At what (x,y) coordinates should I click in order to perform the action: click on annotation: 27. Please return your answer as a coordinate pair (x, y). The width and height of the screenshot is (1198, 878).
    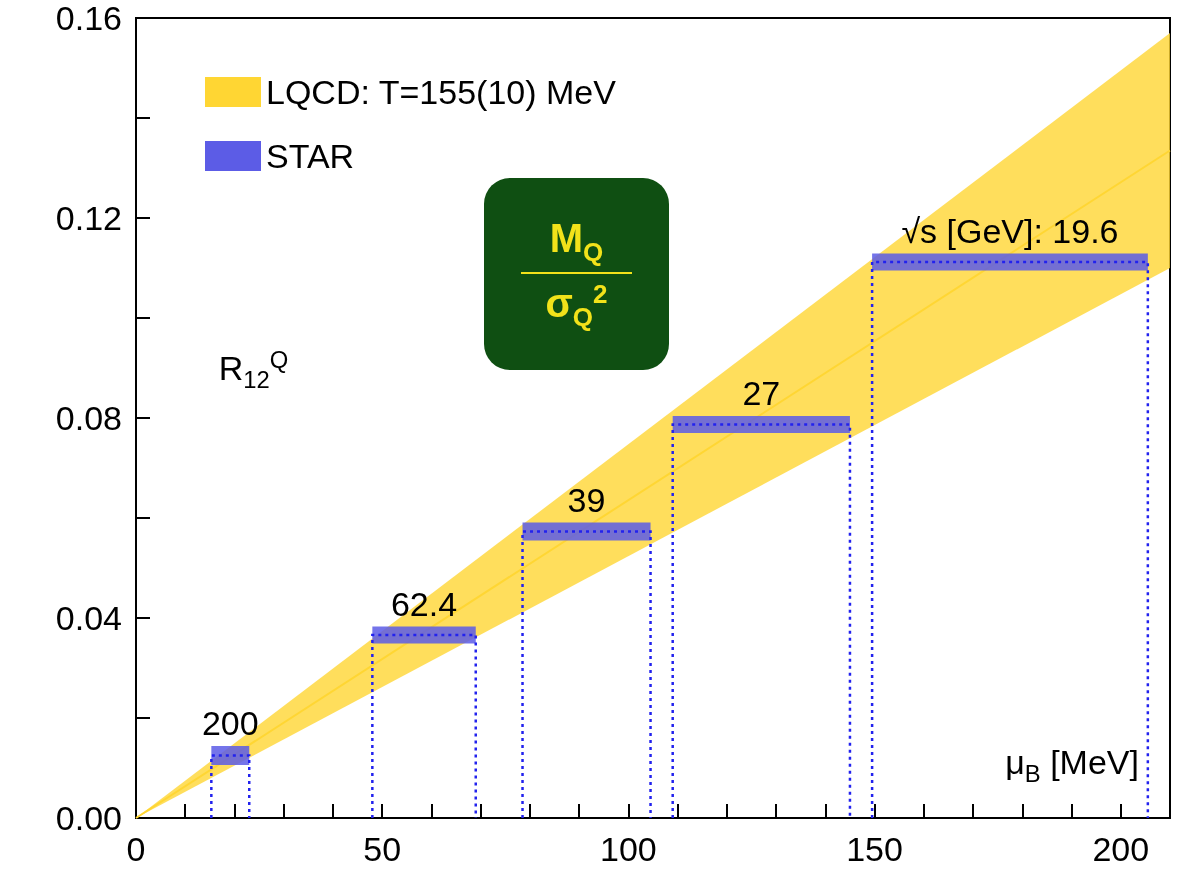
    Looking at the image, I should click on (761, 393).